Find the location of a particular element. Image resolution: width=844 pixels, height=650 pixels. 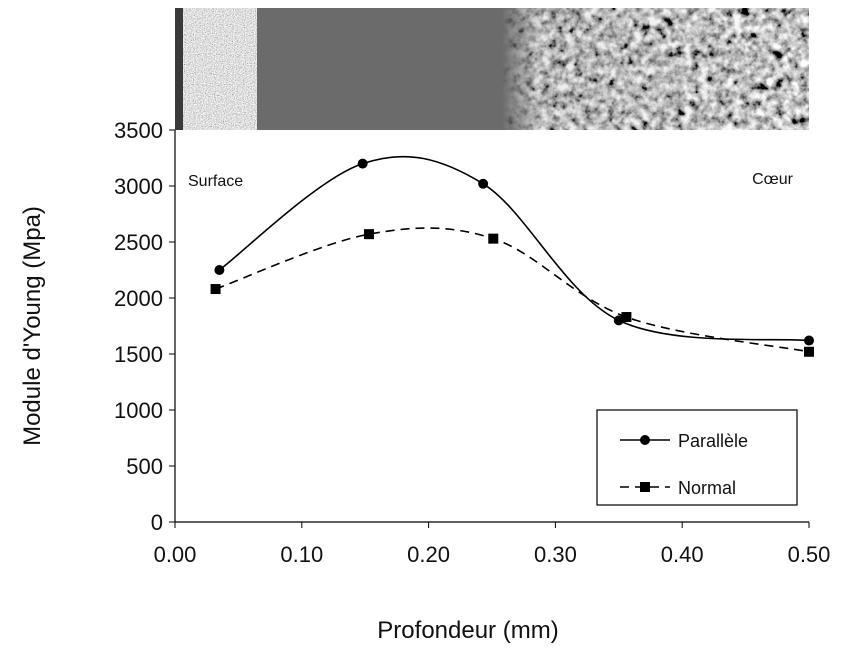

micrograph is located at coordinates (492, 69).